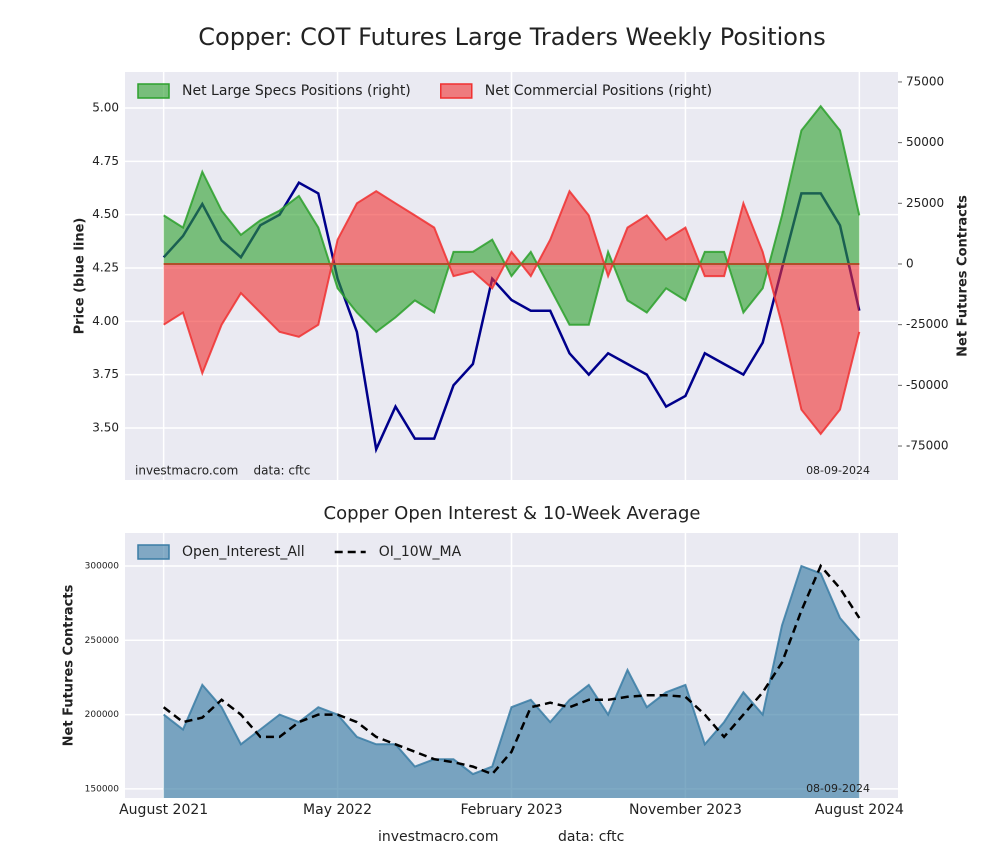 Image resolution: width=1000 pixels, height=860 pixels. I want to click on y2-tick-label: 50000, so click(925, 142).